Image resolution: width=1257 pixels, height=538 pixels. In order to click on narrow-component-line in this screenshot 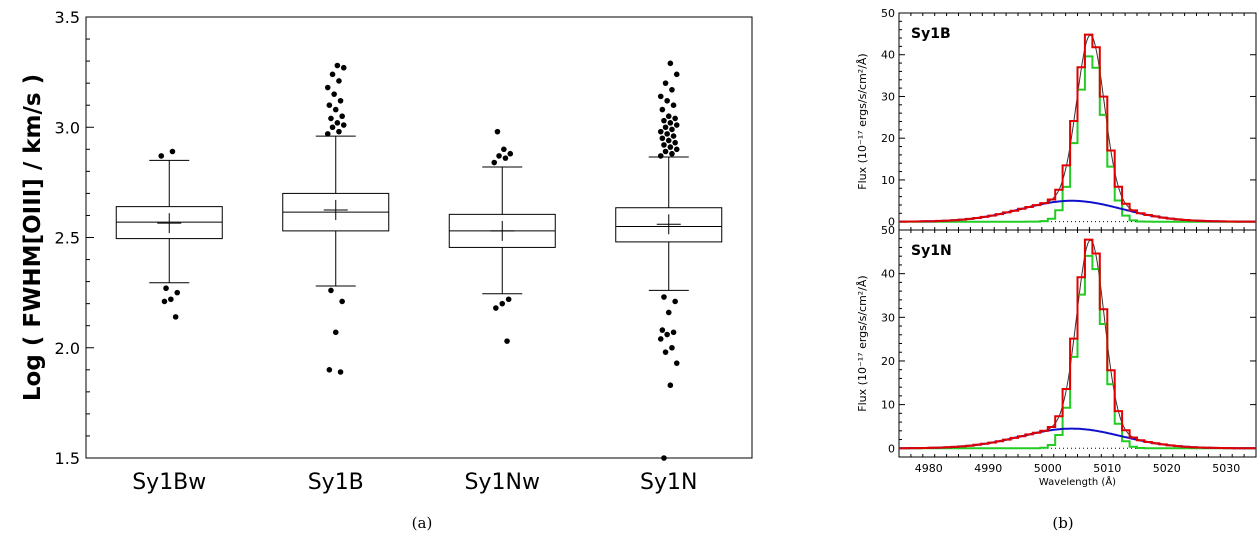, I will do `click(1077, 139)`.